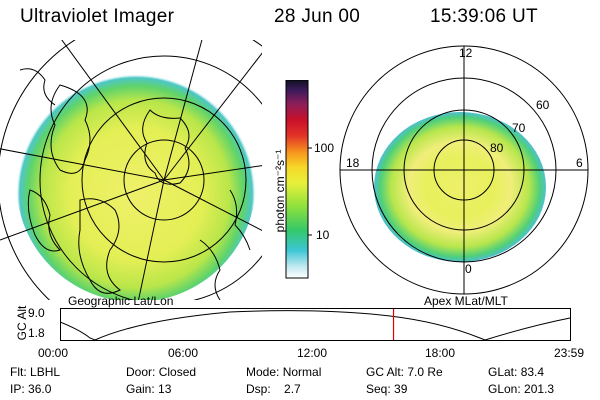  I want to click on info-door: Door: Closed, so click(161, 372).